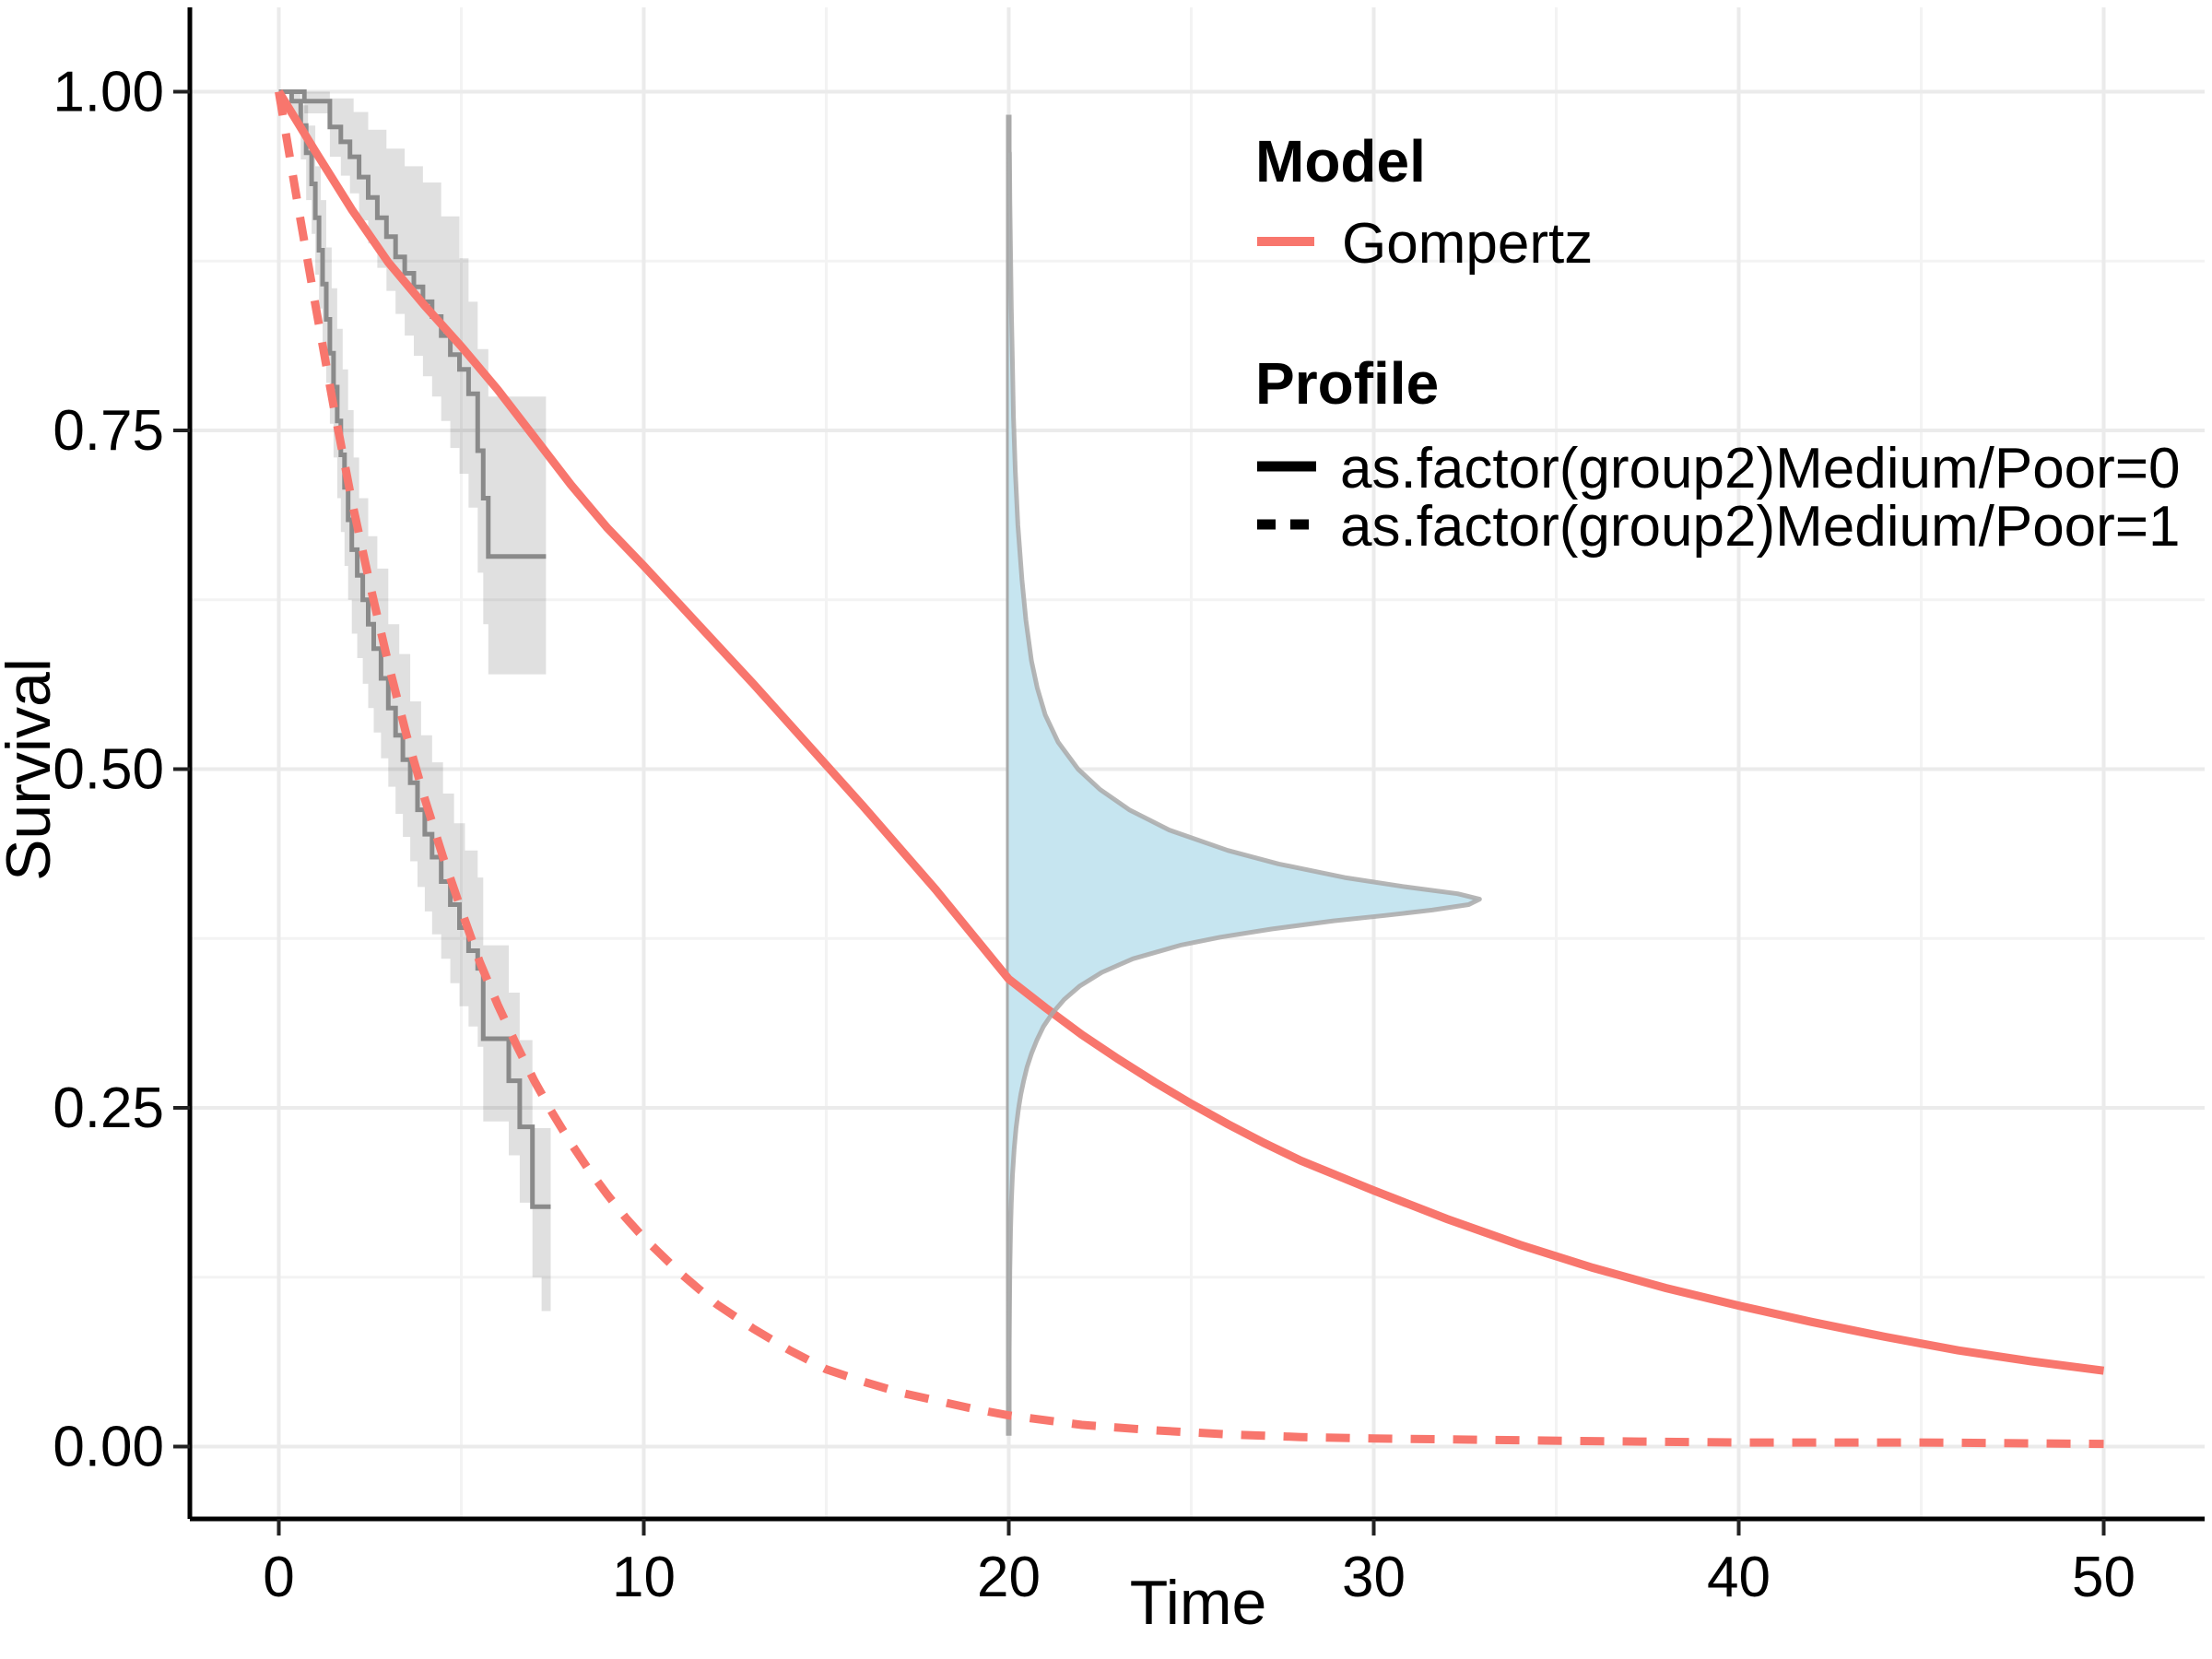 The height and width of the screenshot is (1659, 2212). Describe the element at coordinates (1760, 468) in the screenshot. I see `legend-profile0-label: as.factor(group2)Medium/Poor=0` at that location.